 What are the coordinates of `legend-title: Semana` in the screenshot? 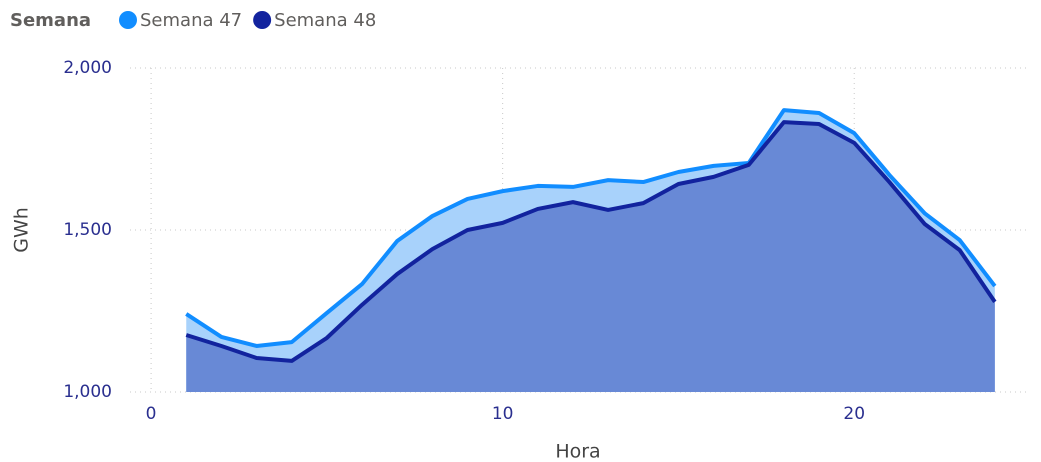 It's located at (50, 20).